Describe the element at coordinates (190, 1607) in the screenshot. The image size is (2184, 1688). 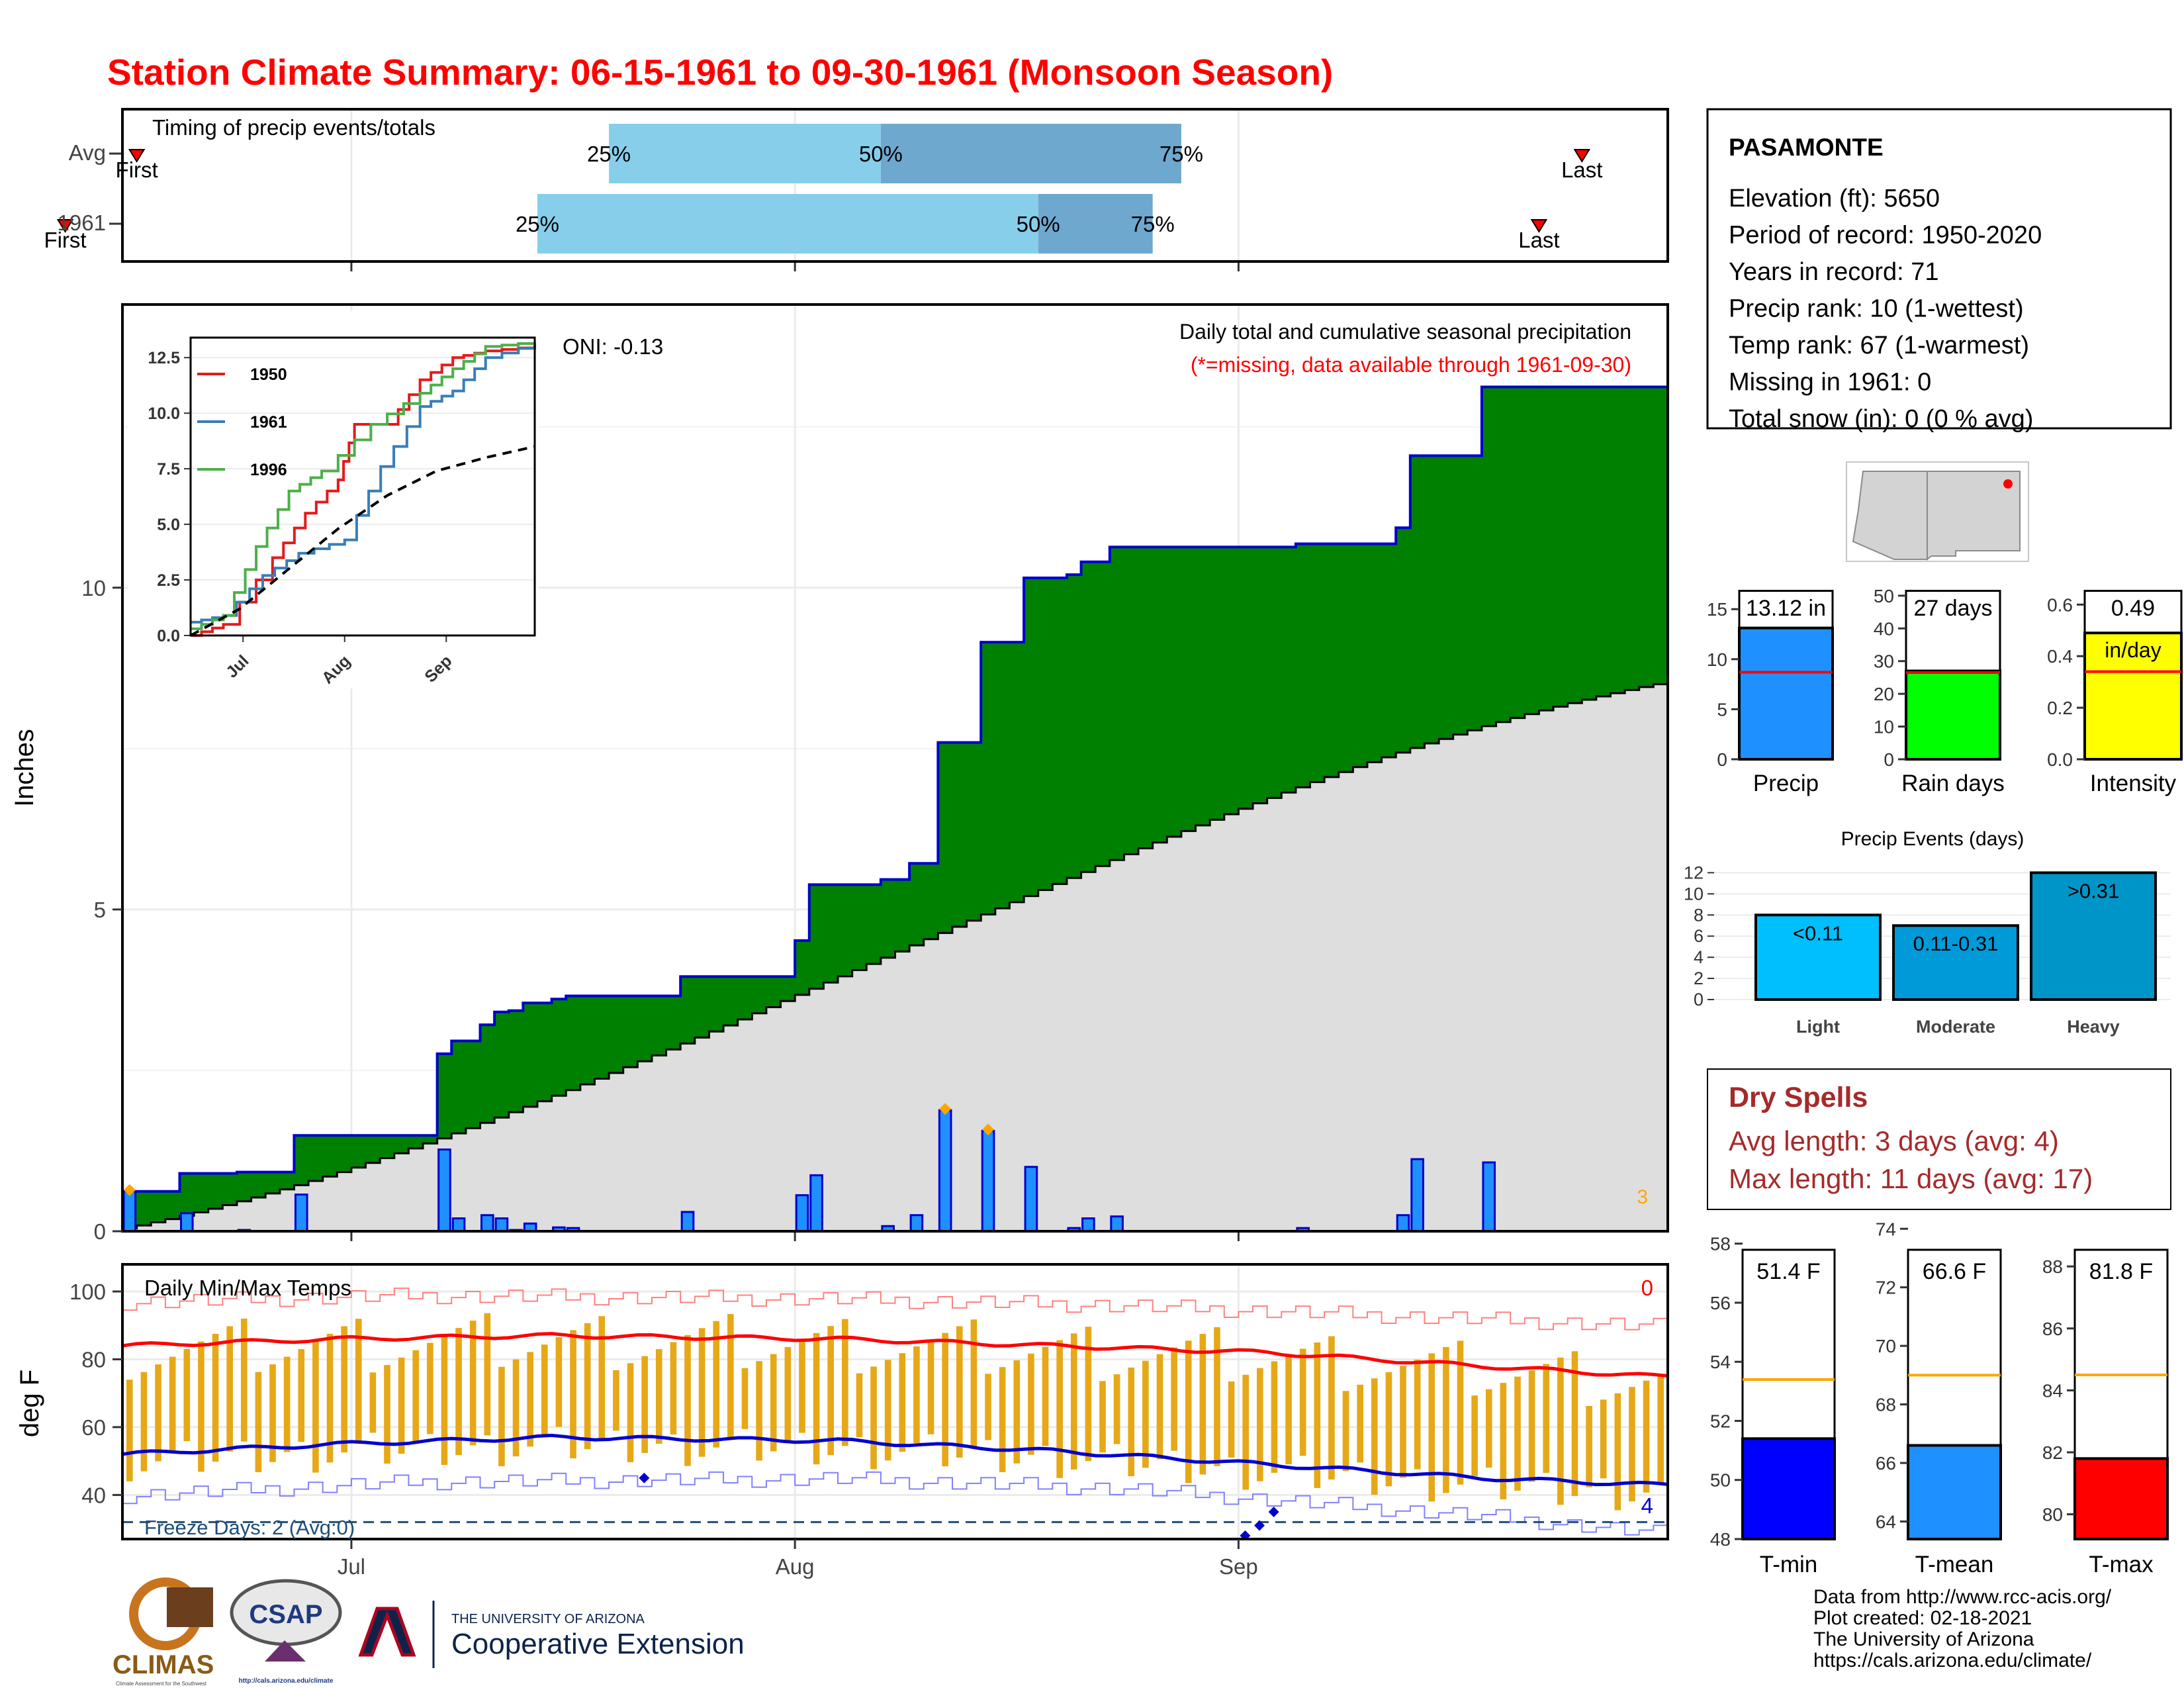
I see `climas-mountain-icon` at that location.